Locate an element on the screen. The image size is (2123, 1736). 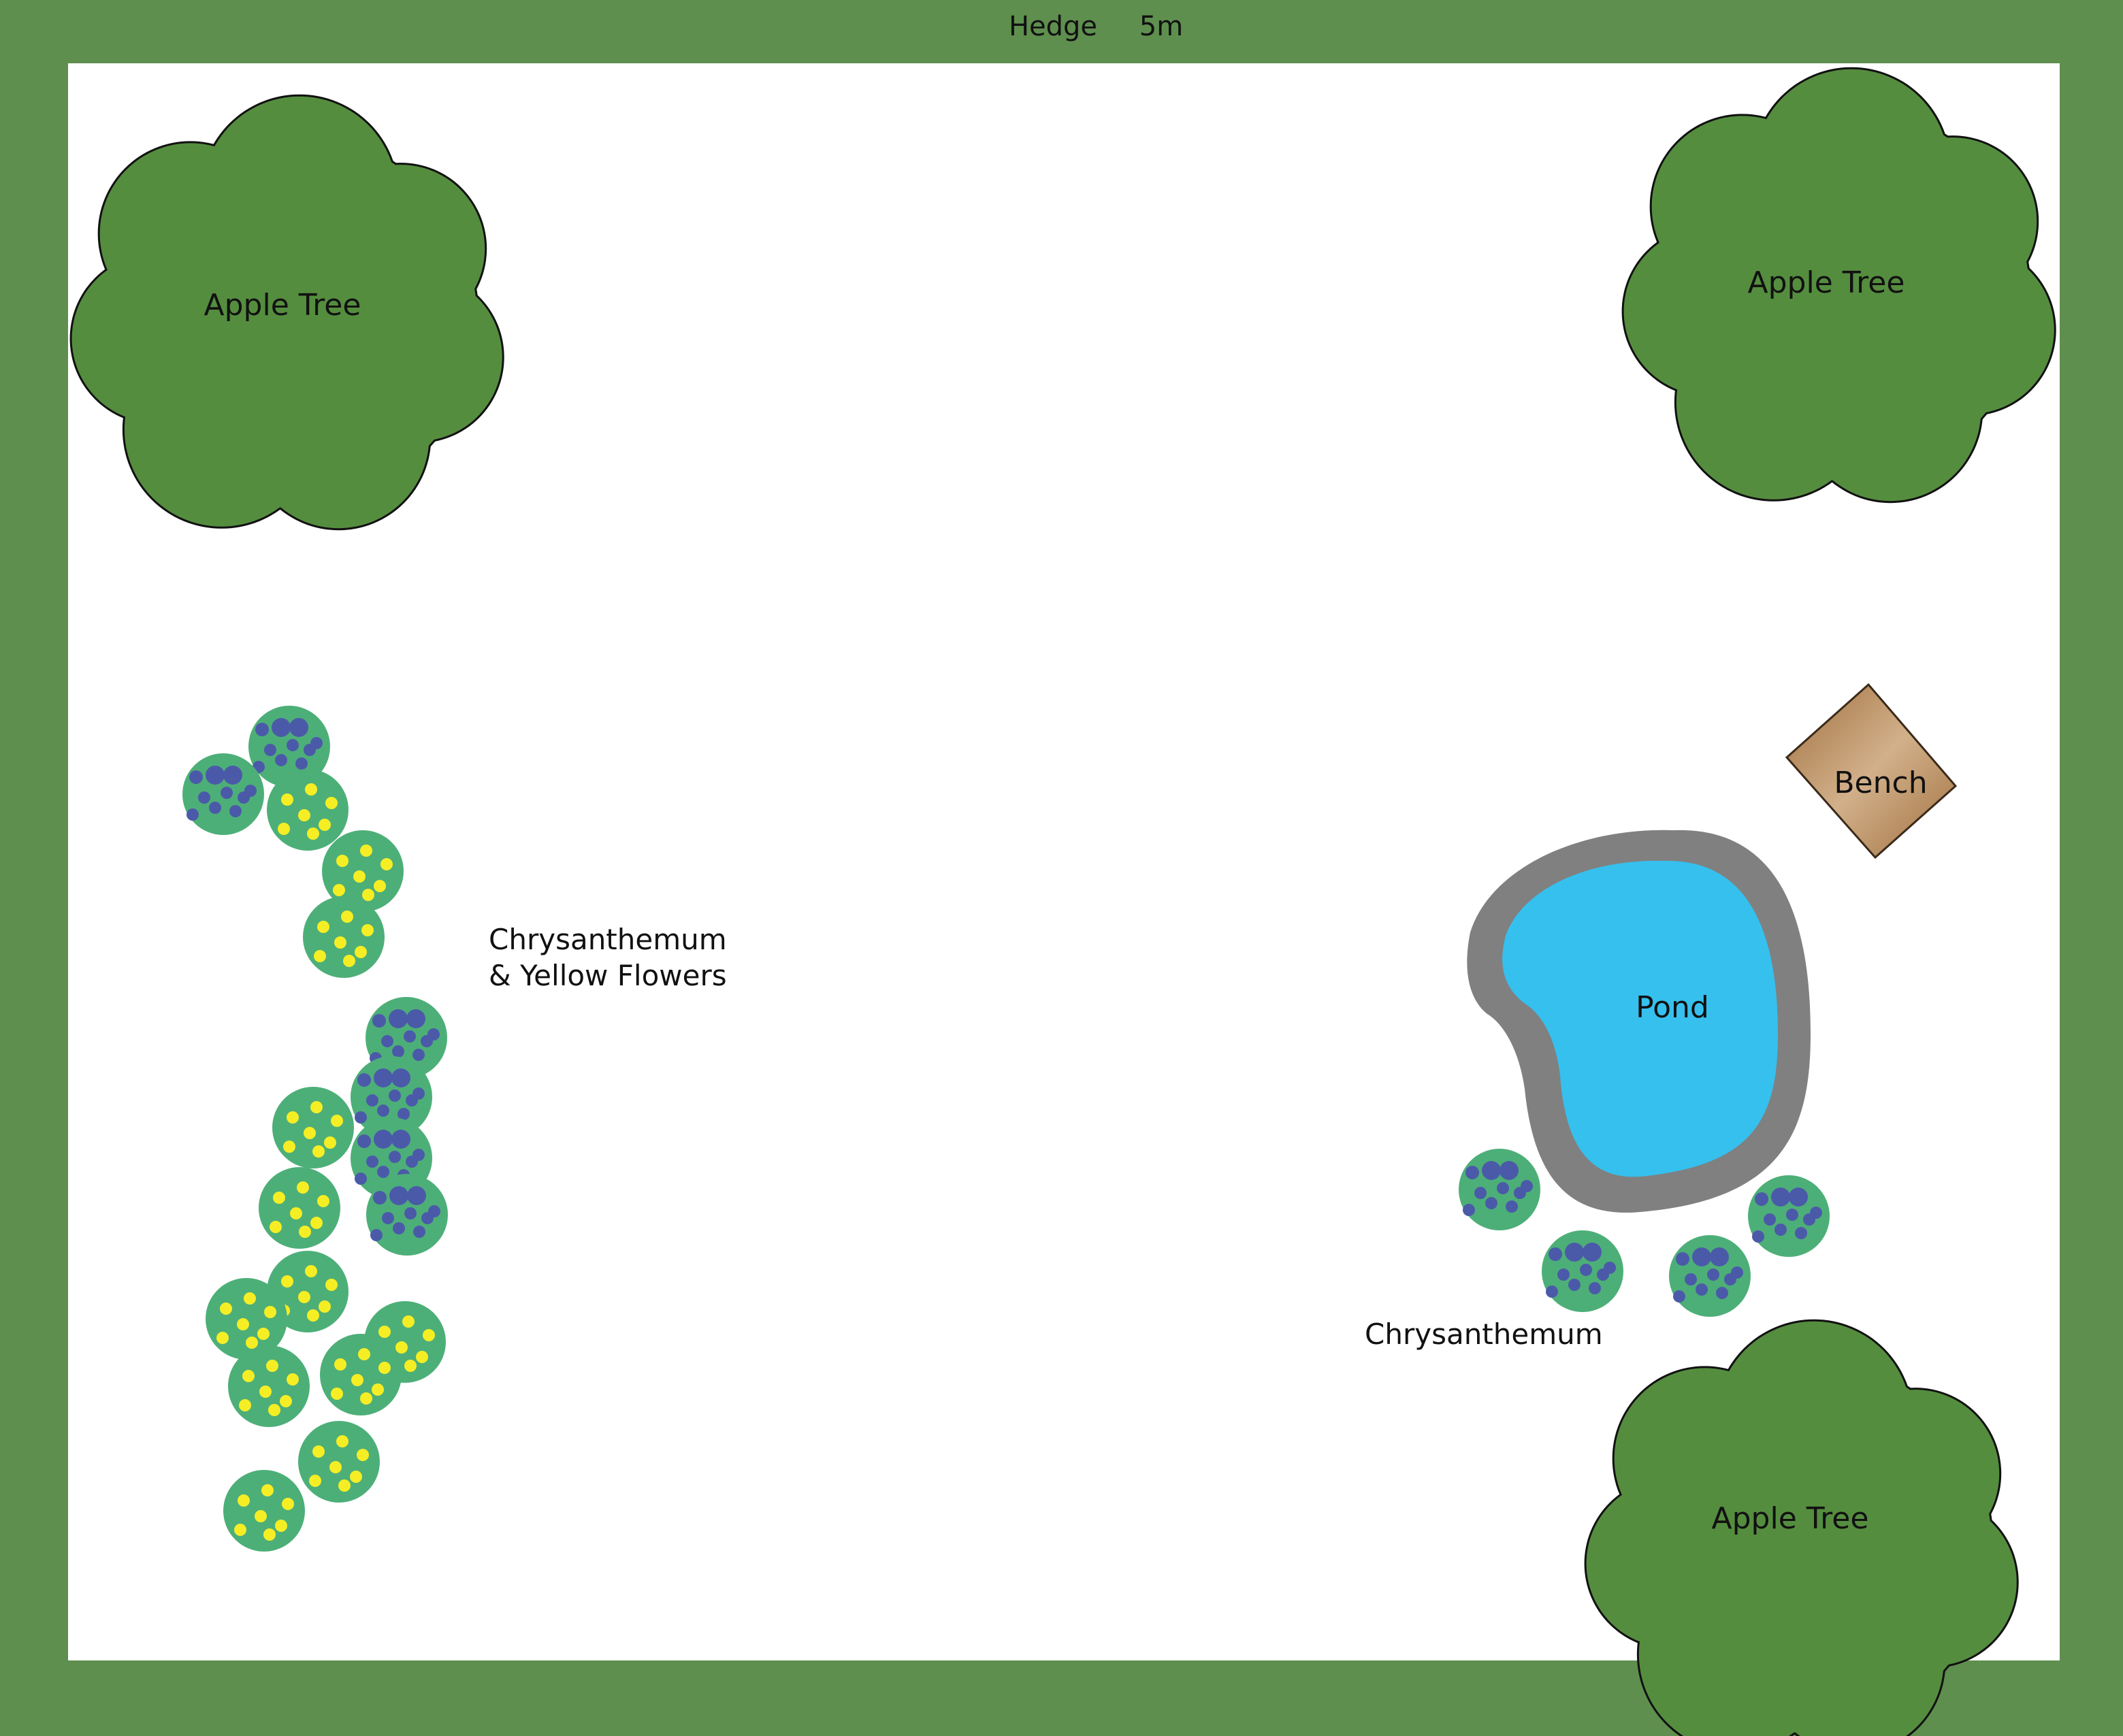
apple-tree-bottom-right is located at coordinates (1801, 1527).